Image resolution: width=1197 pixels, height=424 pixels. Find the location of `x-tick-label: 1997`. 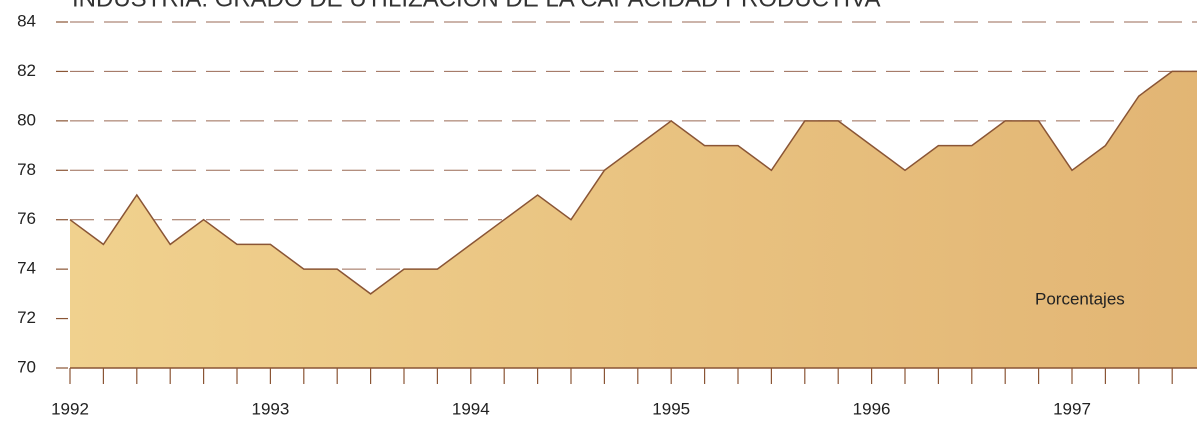

x-tick-label: 1997 is located at coordinates (1072, 408).